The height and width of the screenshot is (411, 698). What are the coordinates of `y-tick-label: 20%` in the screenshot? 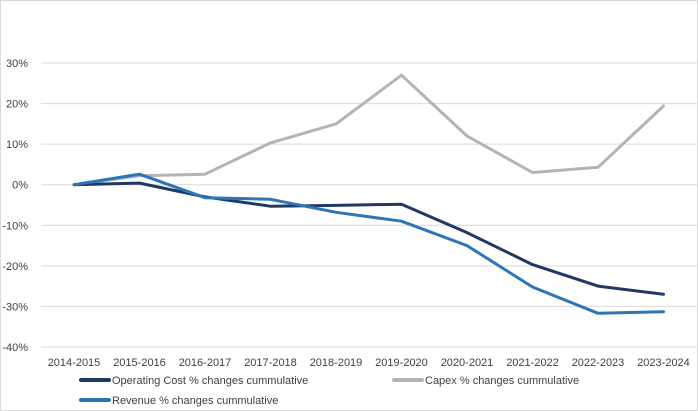 It's located at (17, 105).